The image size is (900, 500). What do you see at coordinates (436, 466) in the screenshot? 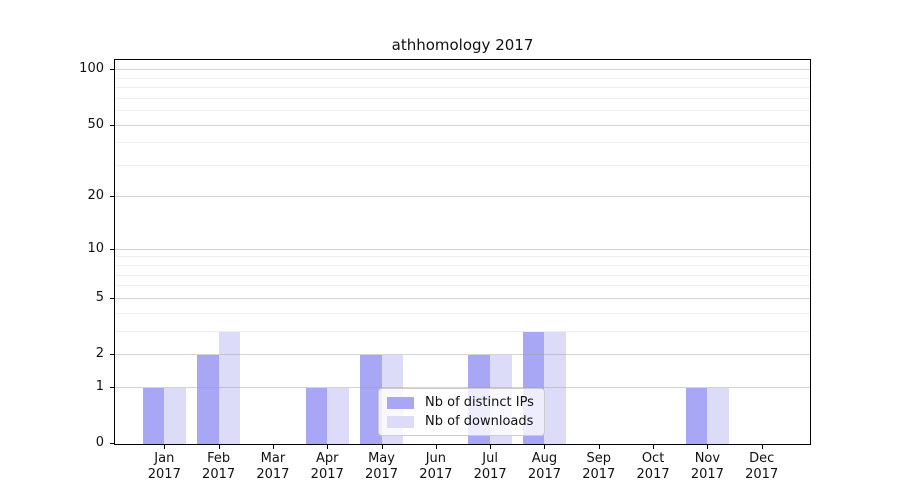
I see `x-tick-label: Jun 2017` at bounding box center [436, 466].